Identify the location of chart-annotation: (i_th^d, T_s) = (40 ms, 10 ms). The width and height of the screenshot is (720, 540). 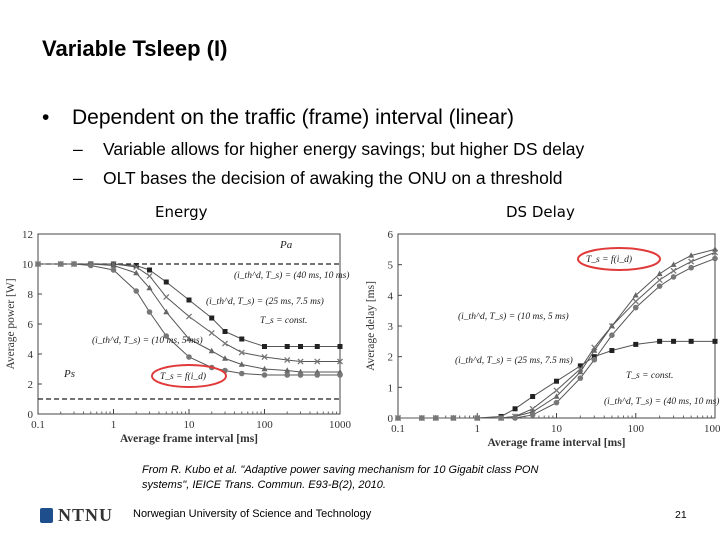
(661, 401).